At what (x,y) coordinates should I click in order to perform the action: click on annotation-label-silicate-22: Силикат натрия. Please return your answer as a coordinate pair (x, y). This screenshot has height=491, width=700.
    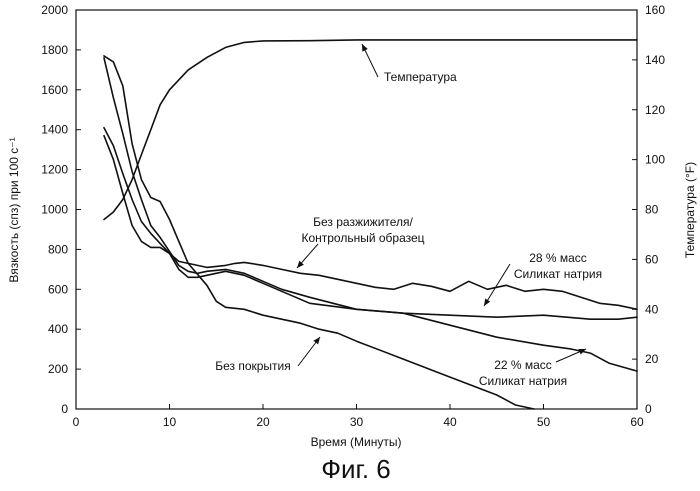
    Looking at the image, I should click on (523, 381).